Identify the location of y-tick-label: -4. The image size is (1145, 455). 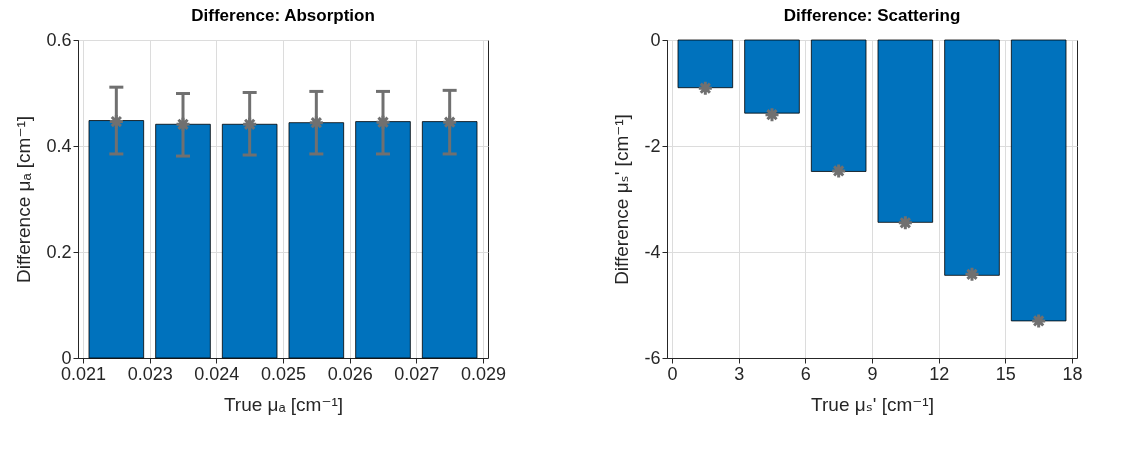
(652, 251).